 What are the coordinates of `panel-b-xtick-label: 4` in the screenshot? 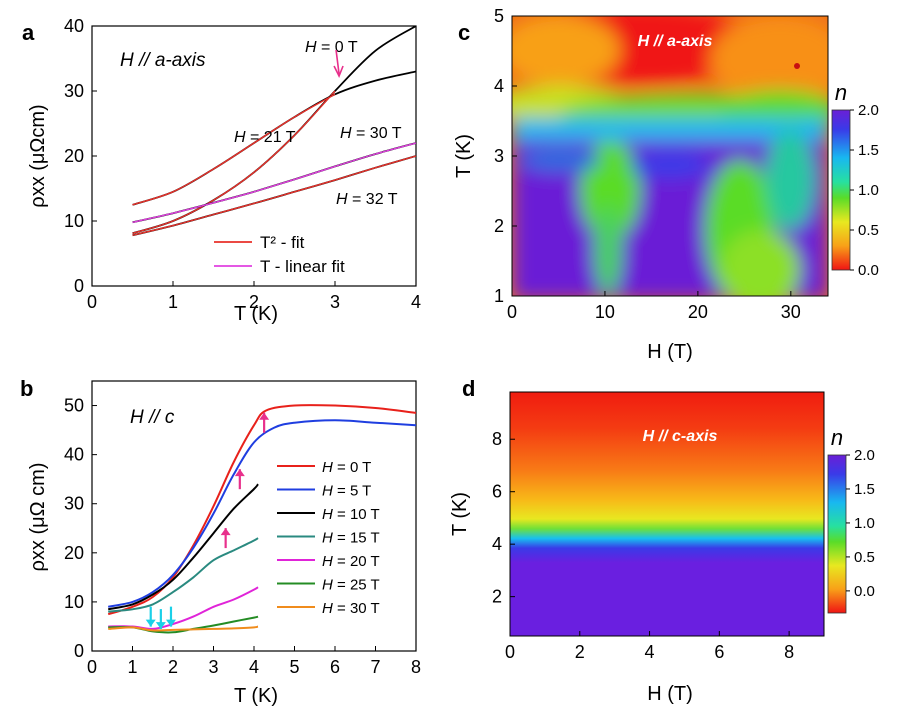 It's located at (254, 667).